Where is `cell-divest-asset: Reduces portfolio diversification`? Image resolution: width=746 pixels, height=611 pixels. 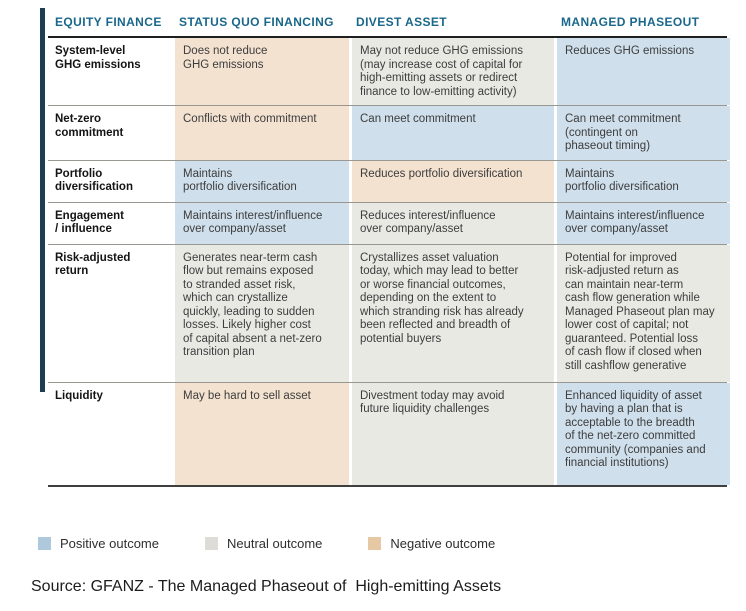
cell-divest-asset: Reduces portfolio diversification is located at coordinates (453, 181).